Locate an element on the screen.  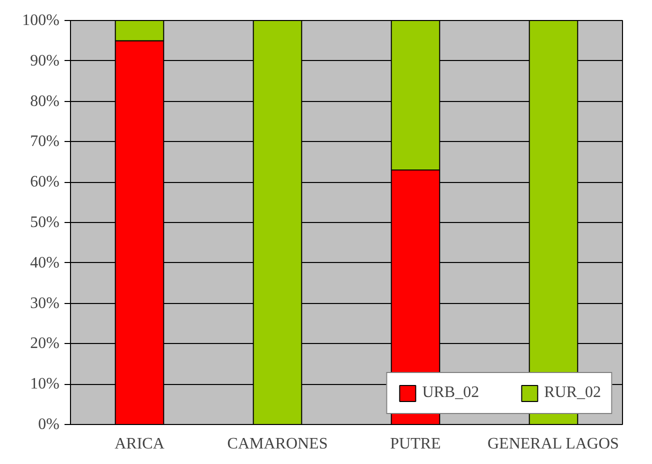
legend-label: RUR_02 is located at coordinates (572, 393).